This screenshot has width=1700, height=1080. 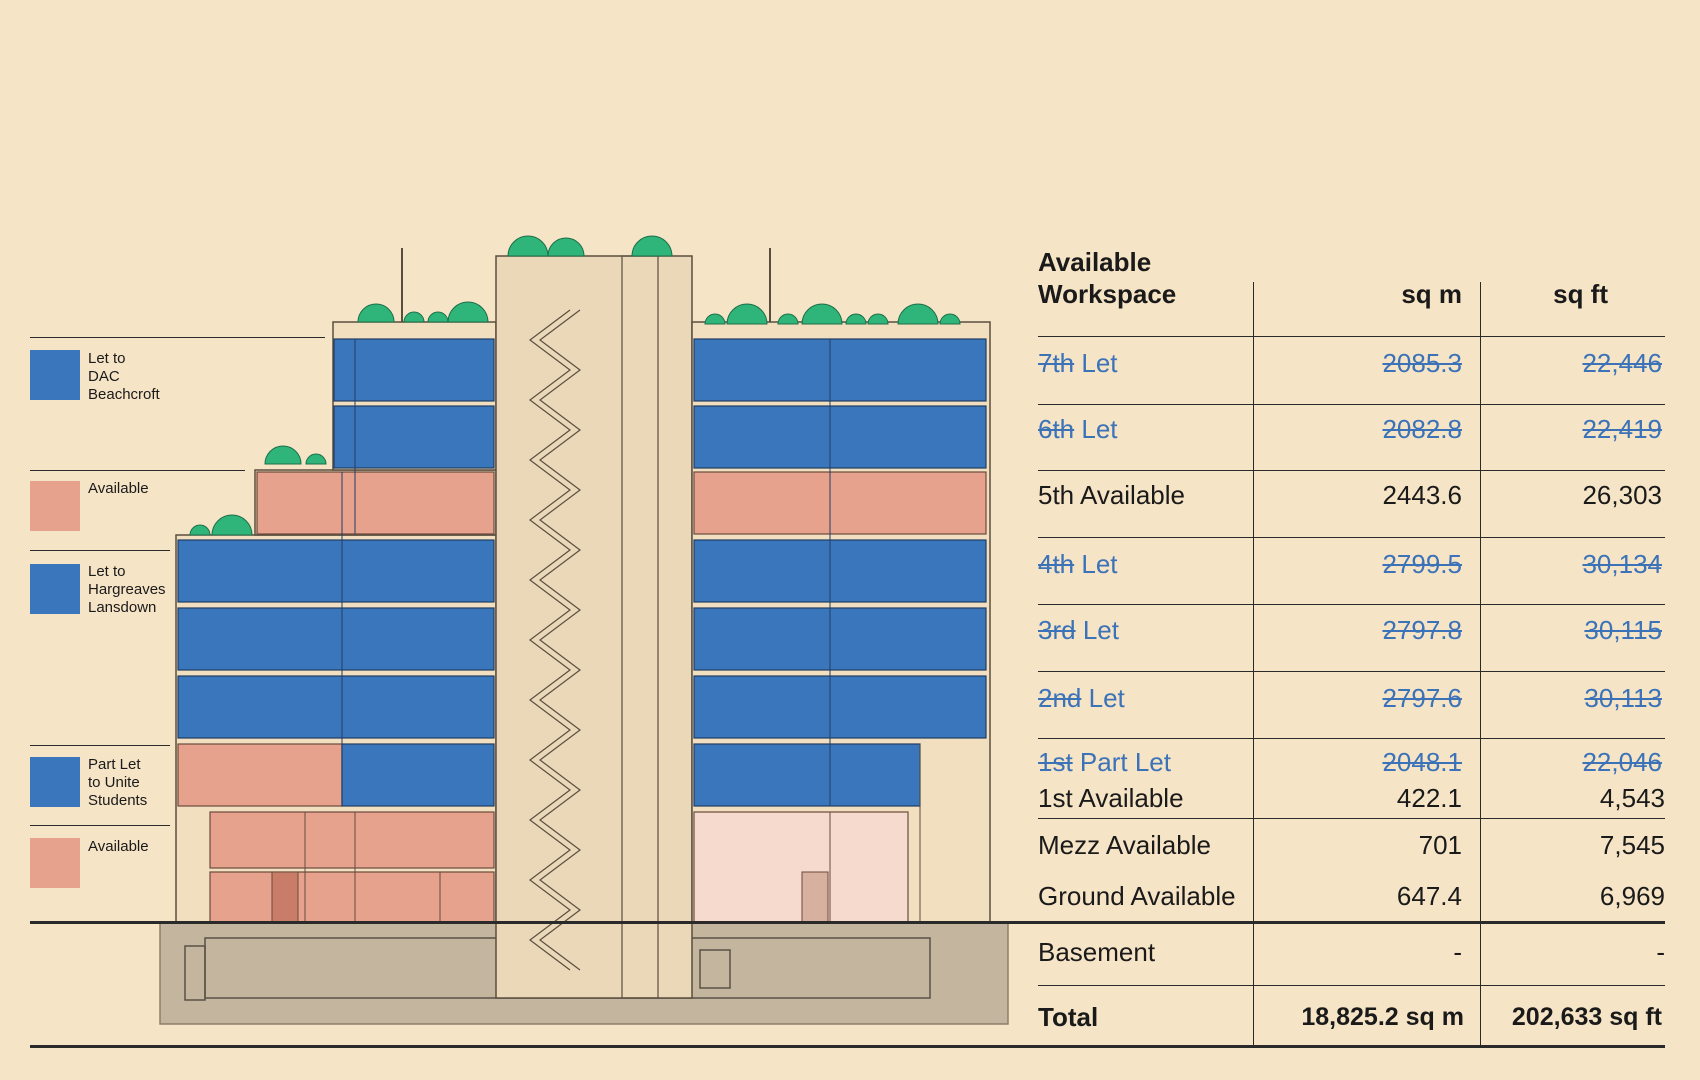 What do you see at coordinates (1060, 698) in the screenshot?
I see `floor-name: 2nd` at bounding box center [1060, 698].